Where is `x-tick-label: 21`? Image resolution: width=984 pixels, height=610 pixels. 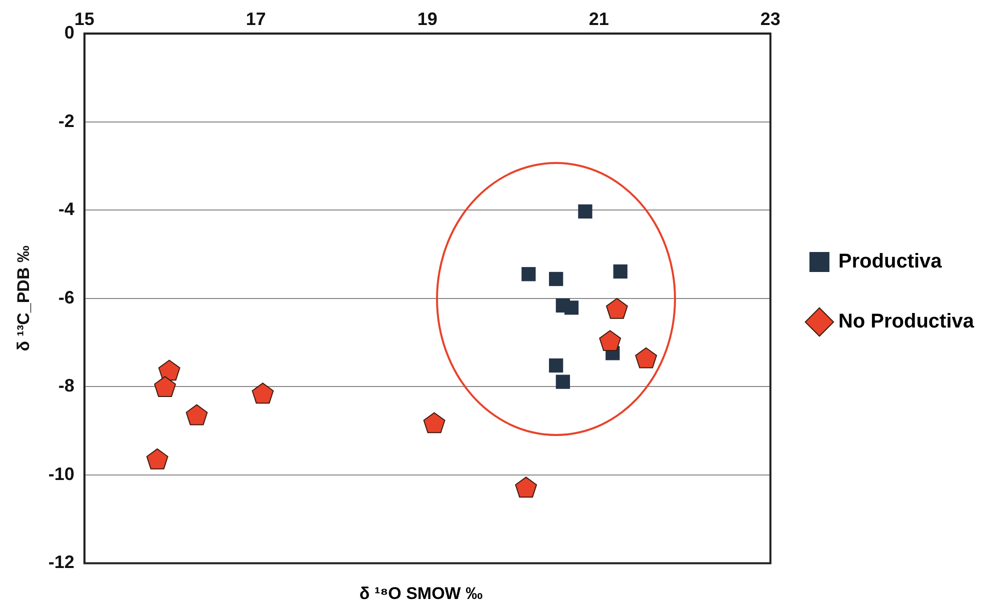
x-tick-label: 21 is located at coordinates (598, 18).